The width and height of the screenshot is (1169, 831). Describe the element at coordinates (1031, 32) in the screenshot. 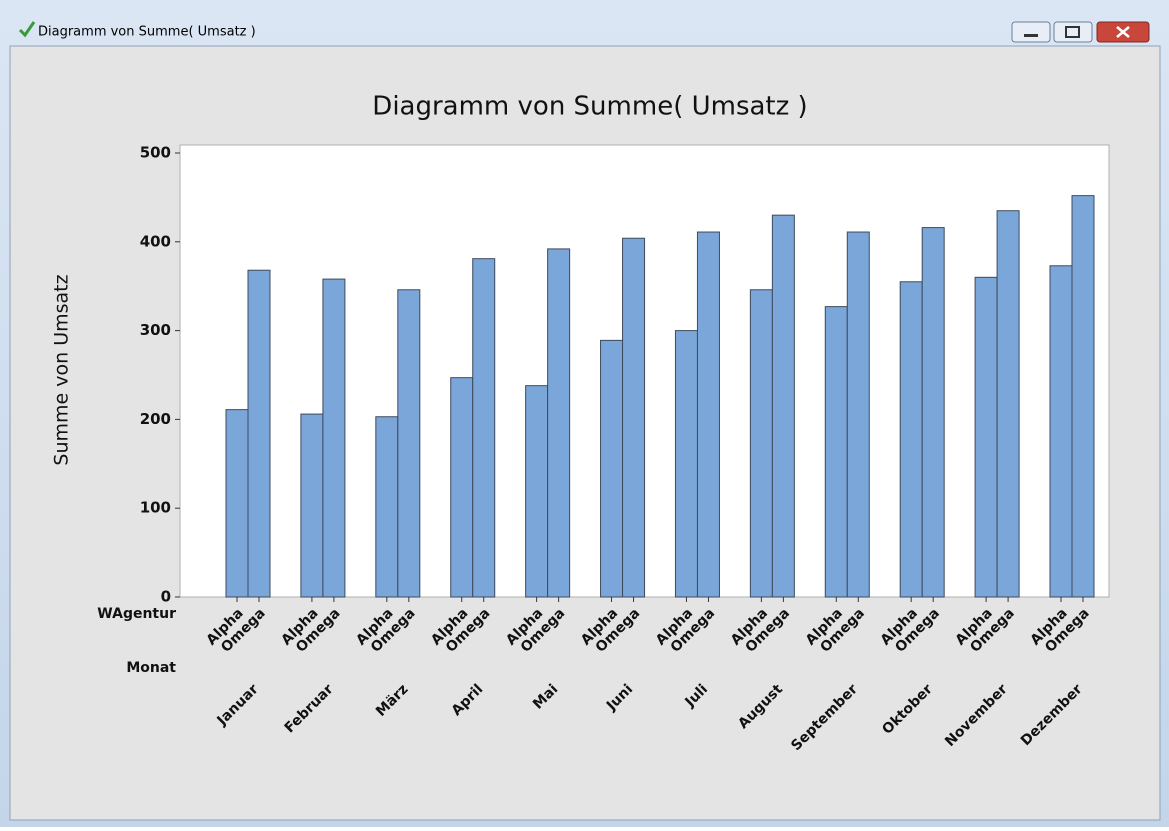

I see `minimize-button` at that location.